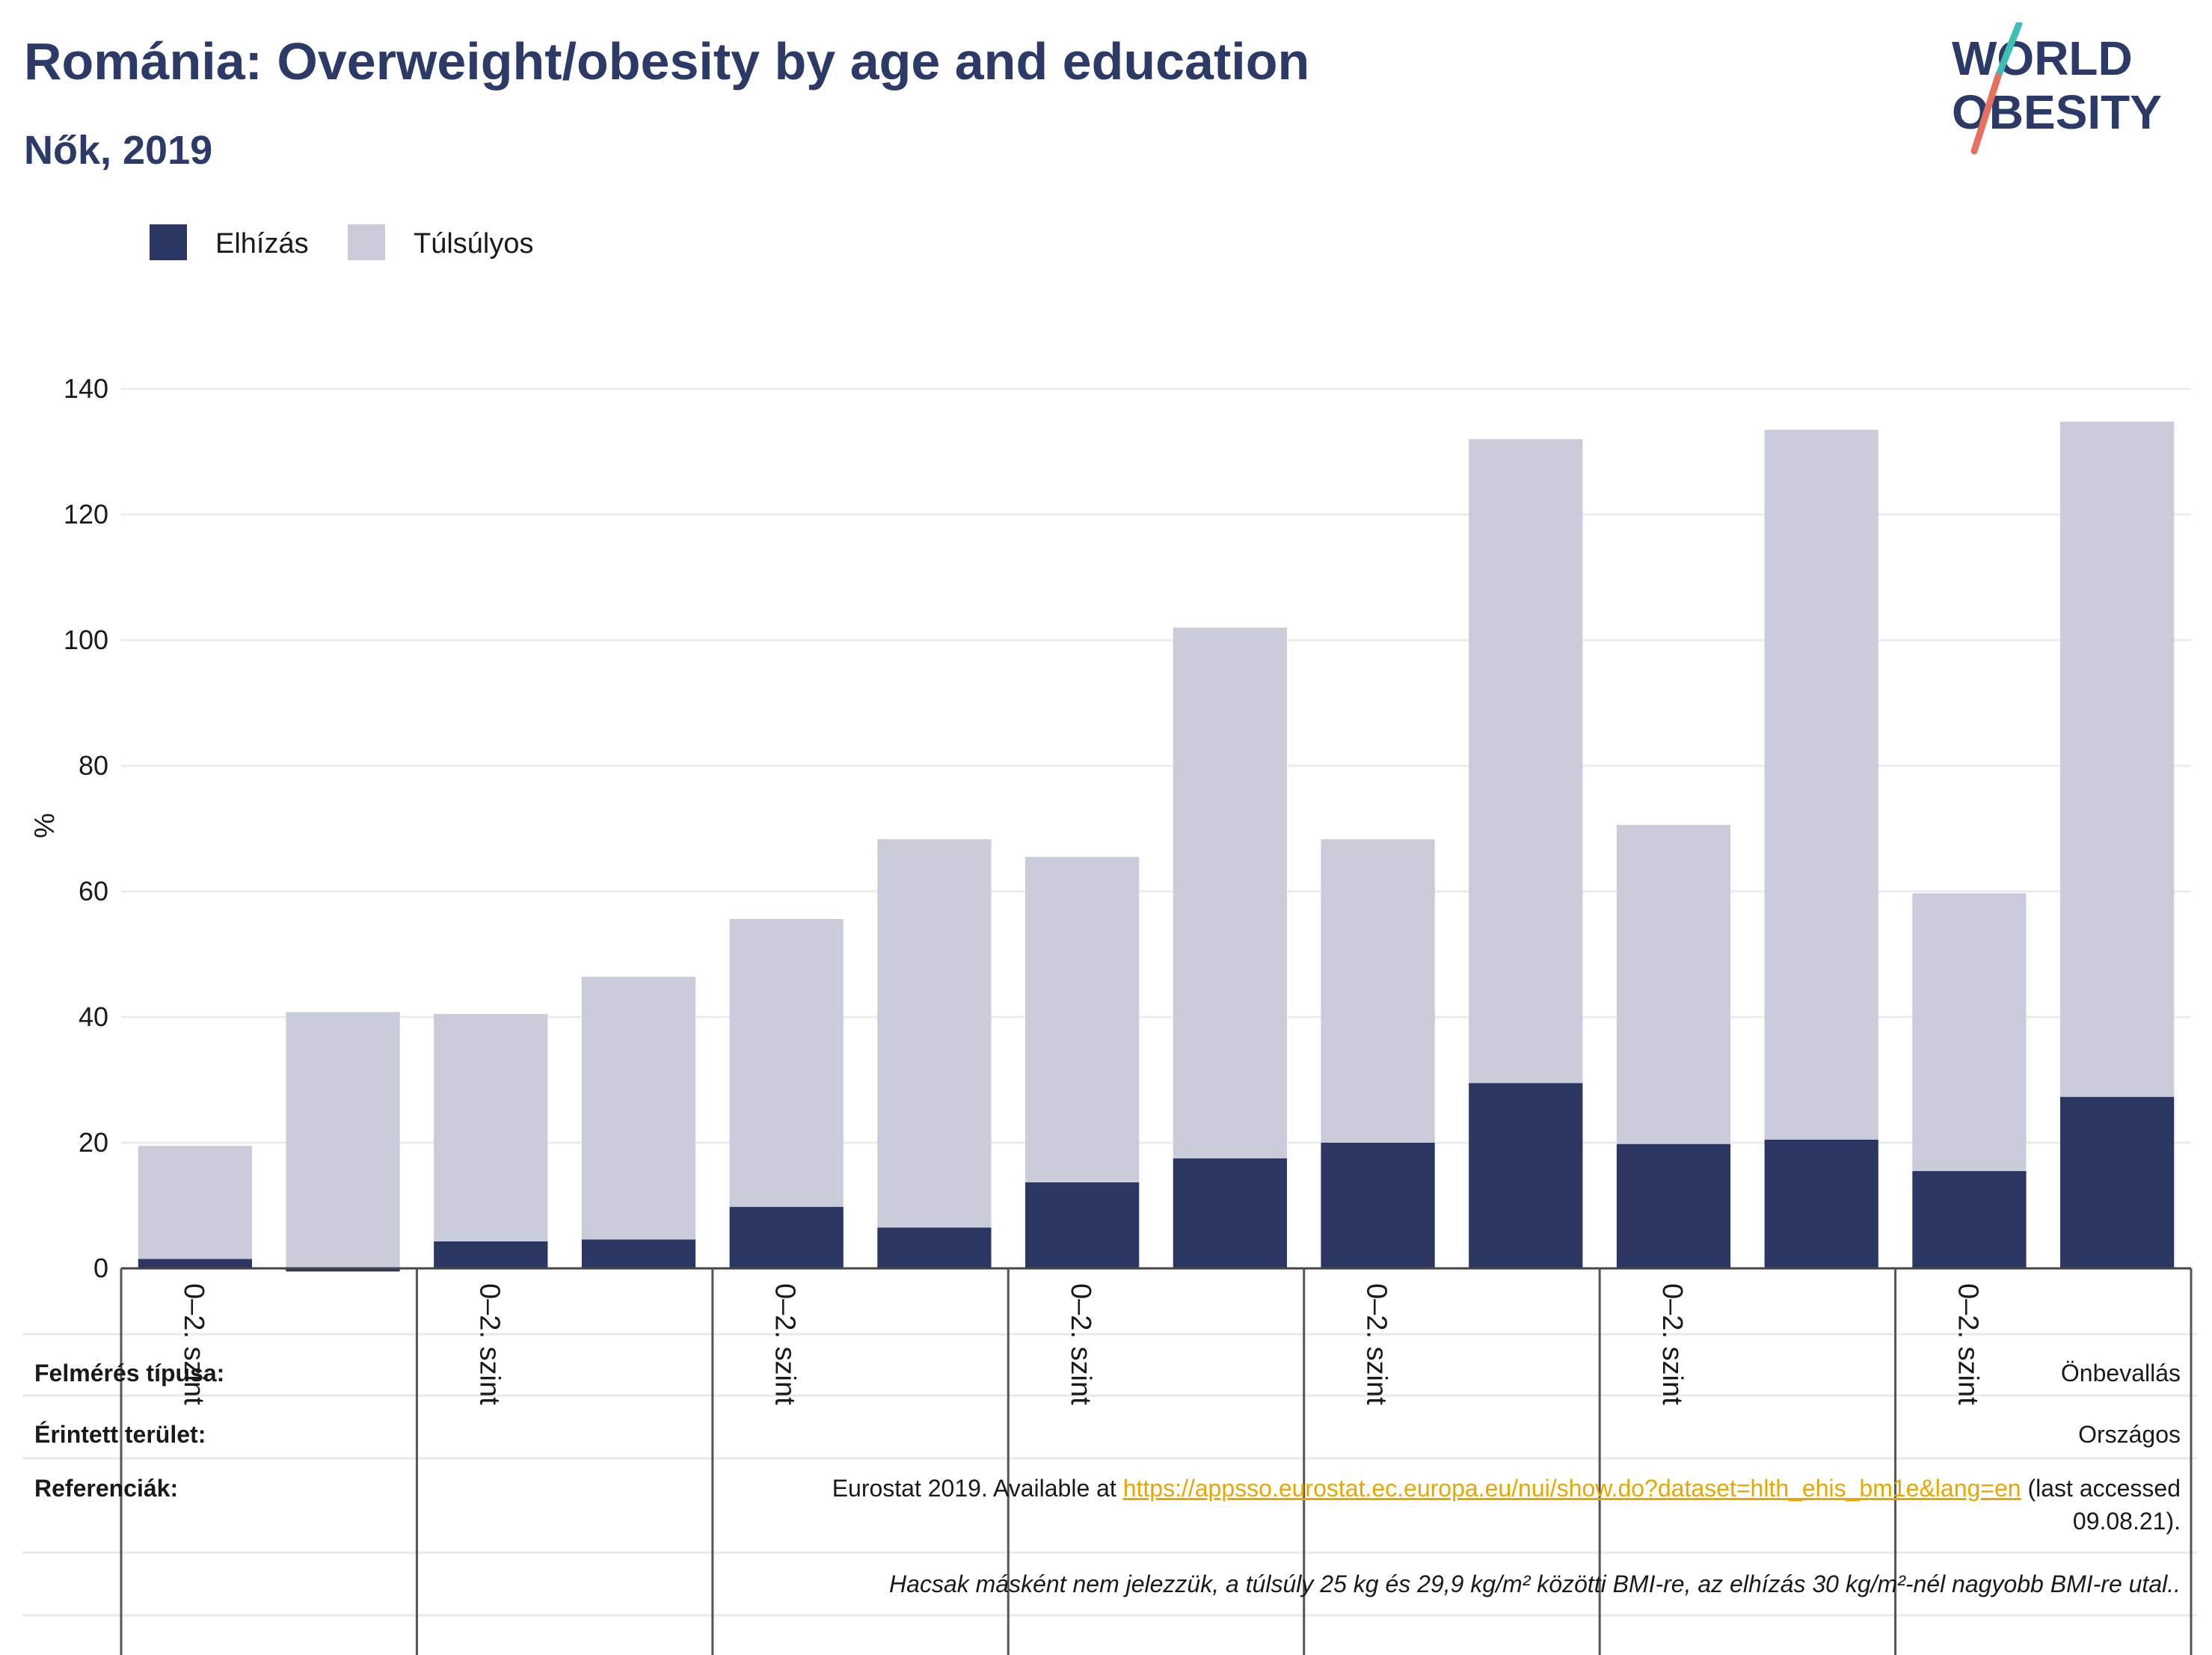 The height and width of the screenshot is (1655, 2212). I want to click on y-tick-label: 140, so click(86, 388).